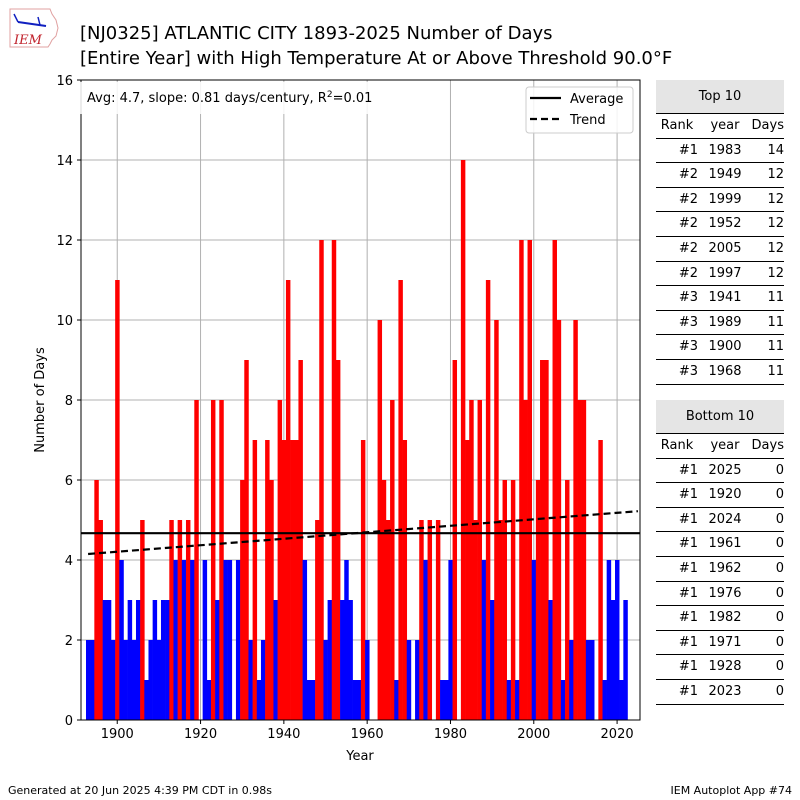 Image resolution: width=800 pixels, height=800 pixels. I want to click on top10-row: #3 1941 11, so click(720, 298).